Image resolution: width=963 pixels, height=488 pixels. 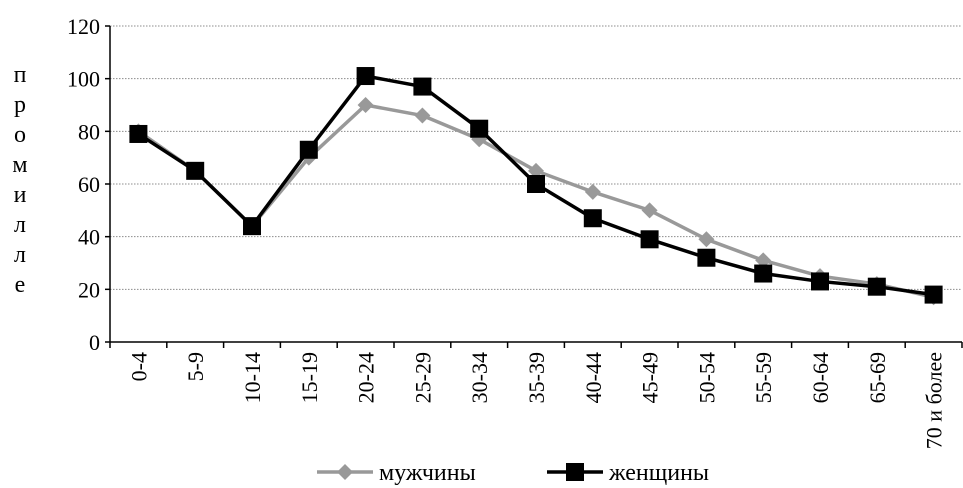 I want to click on x-tick-label: 15-19, so click(x=309, y=377).